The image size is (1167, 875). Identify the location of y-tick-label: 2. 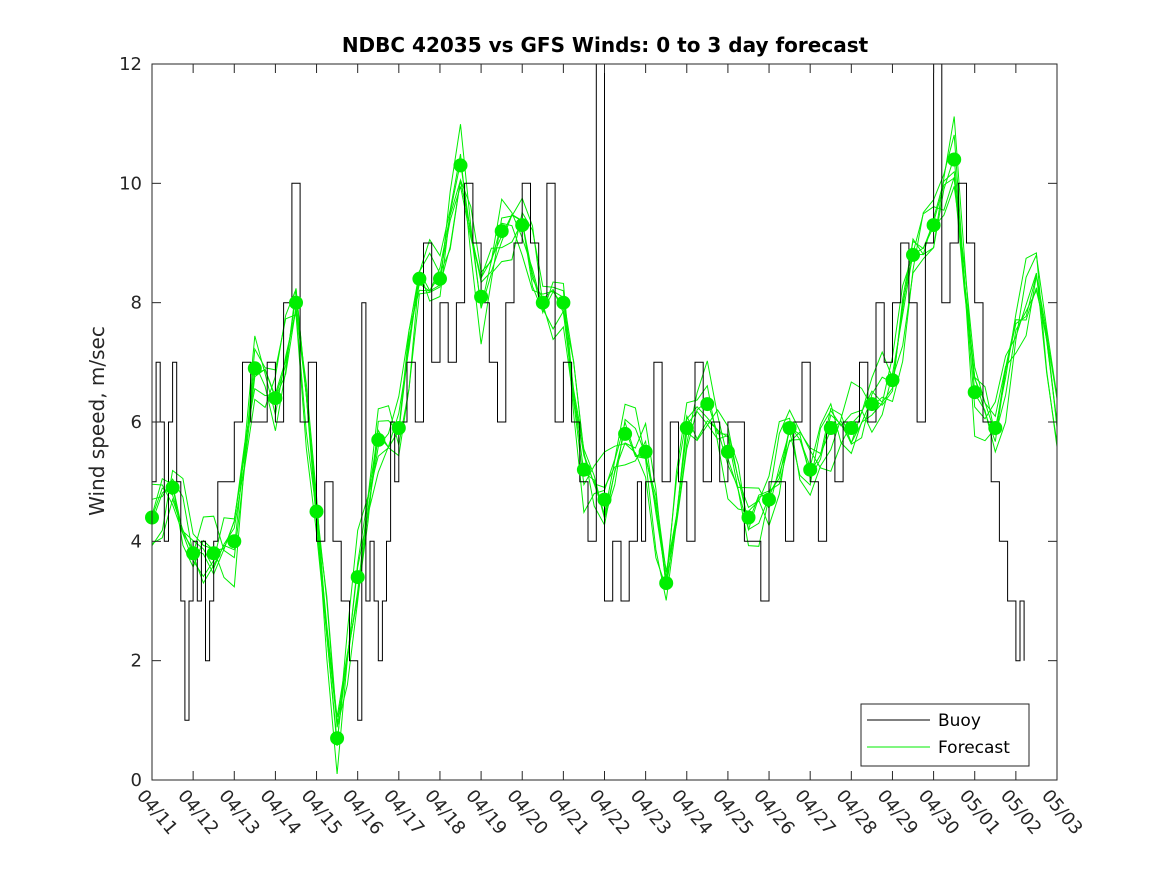
(136, 661).